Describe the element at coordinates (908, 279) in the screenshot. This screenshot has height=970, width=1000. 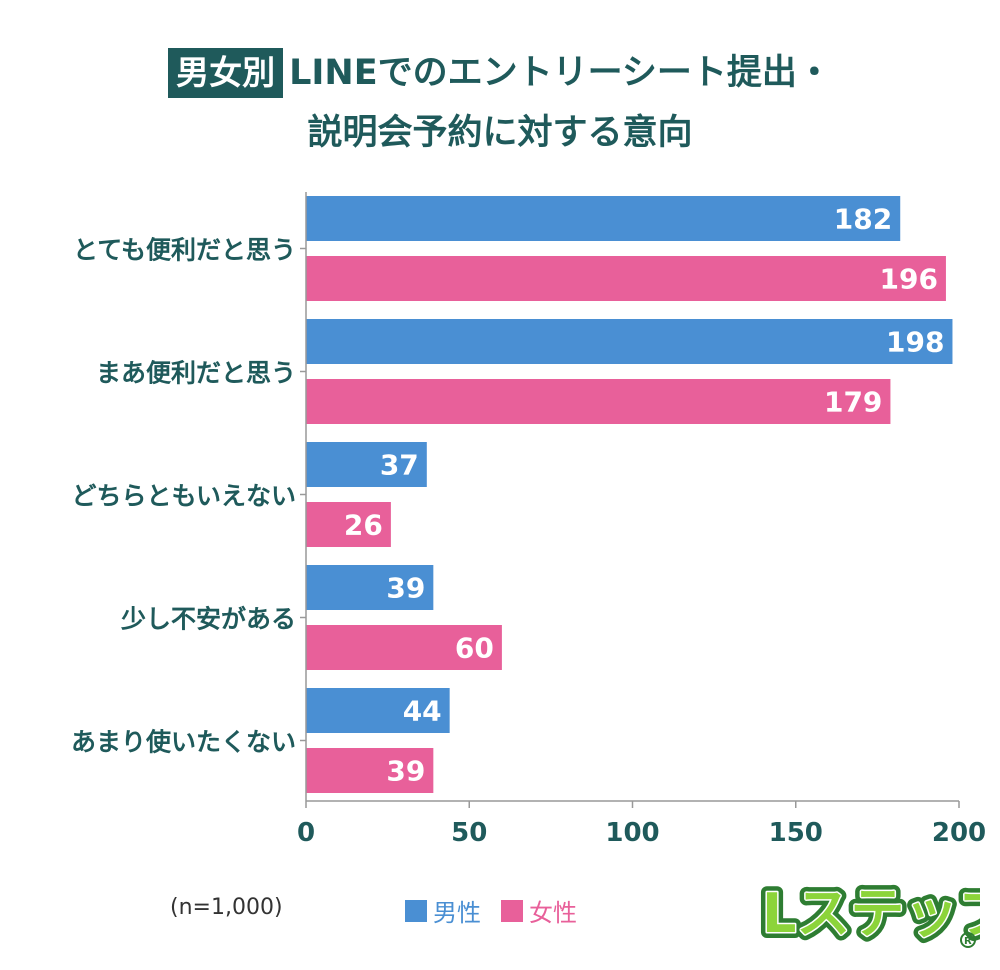
I see `data-label-female-0: 196` at that location.